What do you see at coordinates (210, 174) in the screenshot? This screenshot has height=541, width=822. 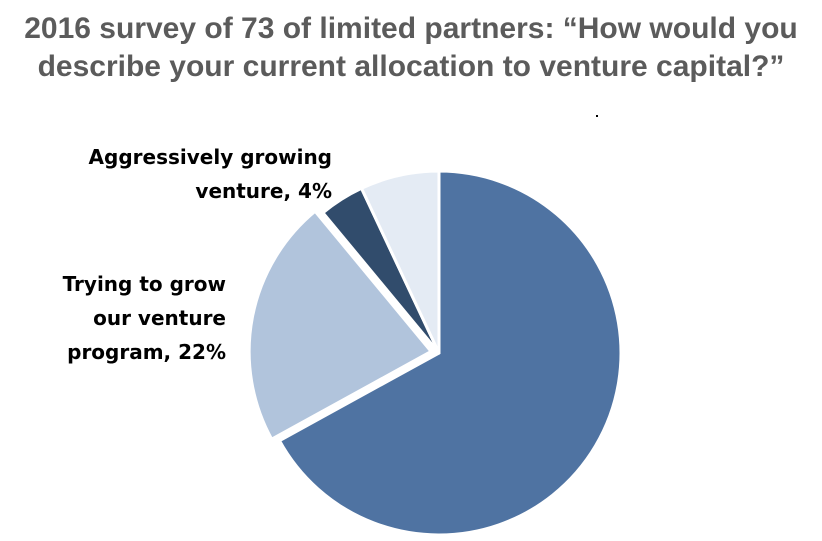 I see `slice-label-aggressively-growing: Aggressively growing venture, 4%` at bounding box center [210, 174].